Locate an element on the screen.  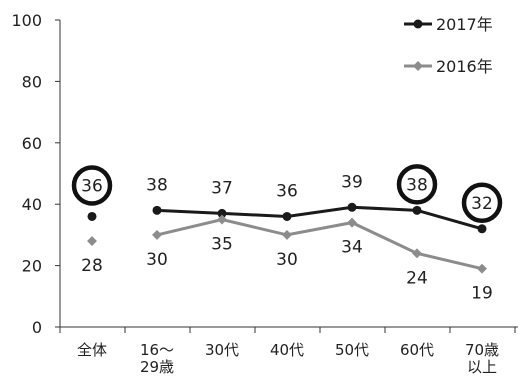
series-group is located at coordinates (287, 238).